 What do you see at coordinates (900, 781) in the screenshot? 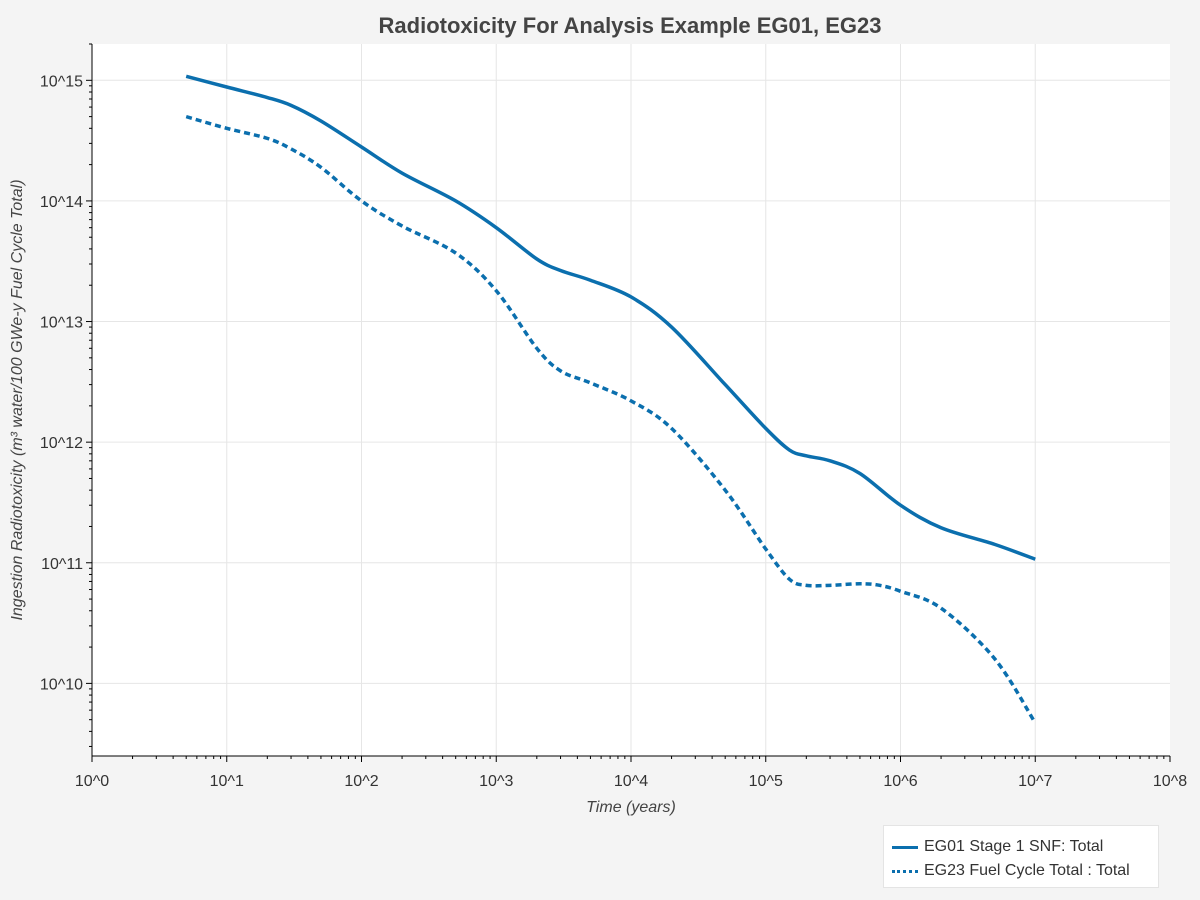
I see `x-tick-label: 10^6` at bounding box center [900, 781].